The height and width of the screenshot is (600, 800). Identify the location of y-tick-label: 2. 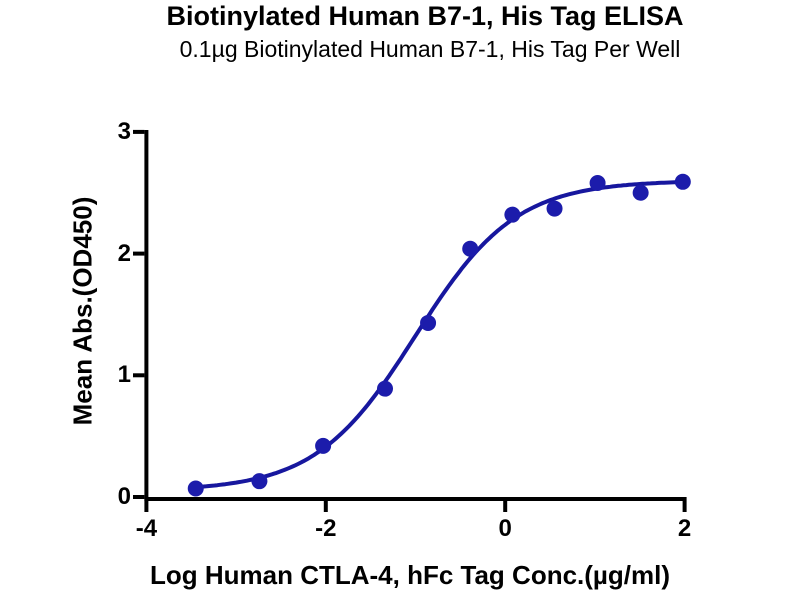
(124, 253).